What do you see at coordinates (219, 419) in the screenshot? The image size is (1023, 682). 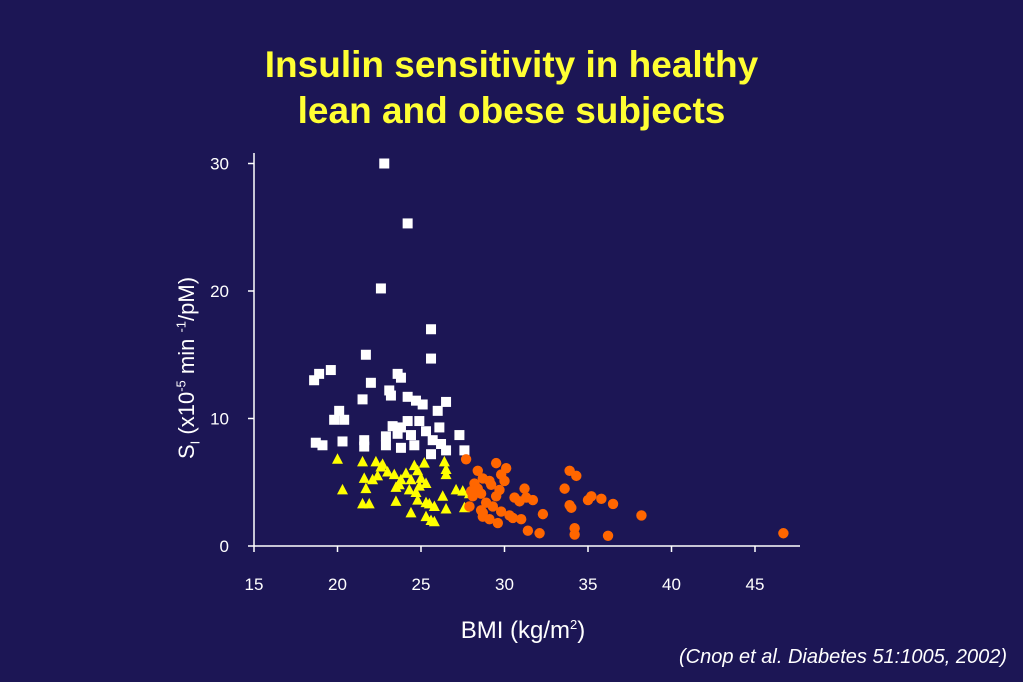 I see `y-tick-label: 10` at bounding box center [219, 419].